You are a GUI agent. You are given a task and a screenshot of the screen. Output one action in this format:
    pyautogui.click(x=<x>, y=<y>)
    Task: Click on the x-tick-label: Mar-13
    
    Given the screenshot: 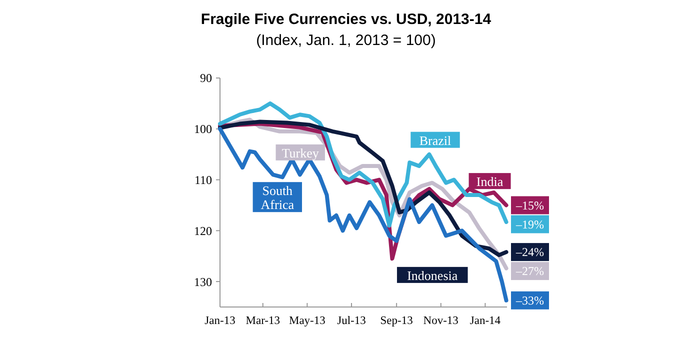 What is the action you would take?
    pyautogui.click(x=263, y=321)
    